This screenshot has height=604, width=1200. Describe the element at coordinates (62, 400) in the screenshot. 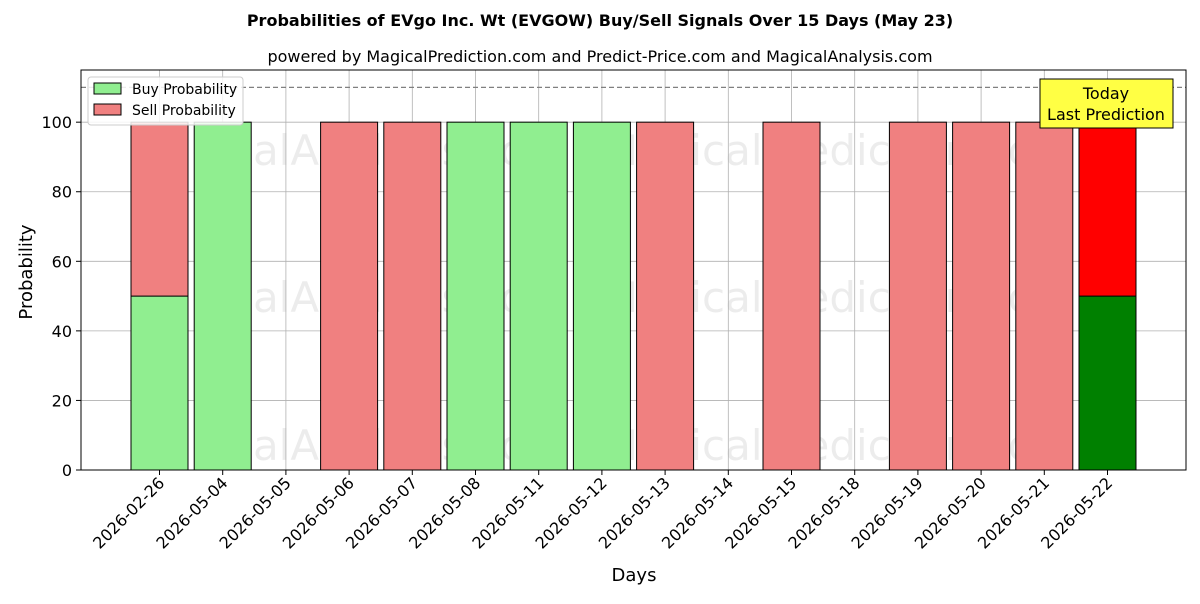

I see `y-tick-label: 20` at that location.